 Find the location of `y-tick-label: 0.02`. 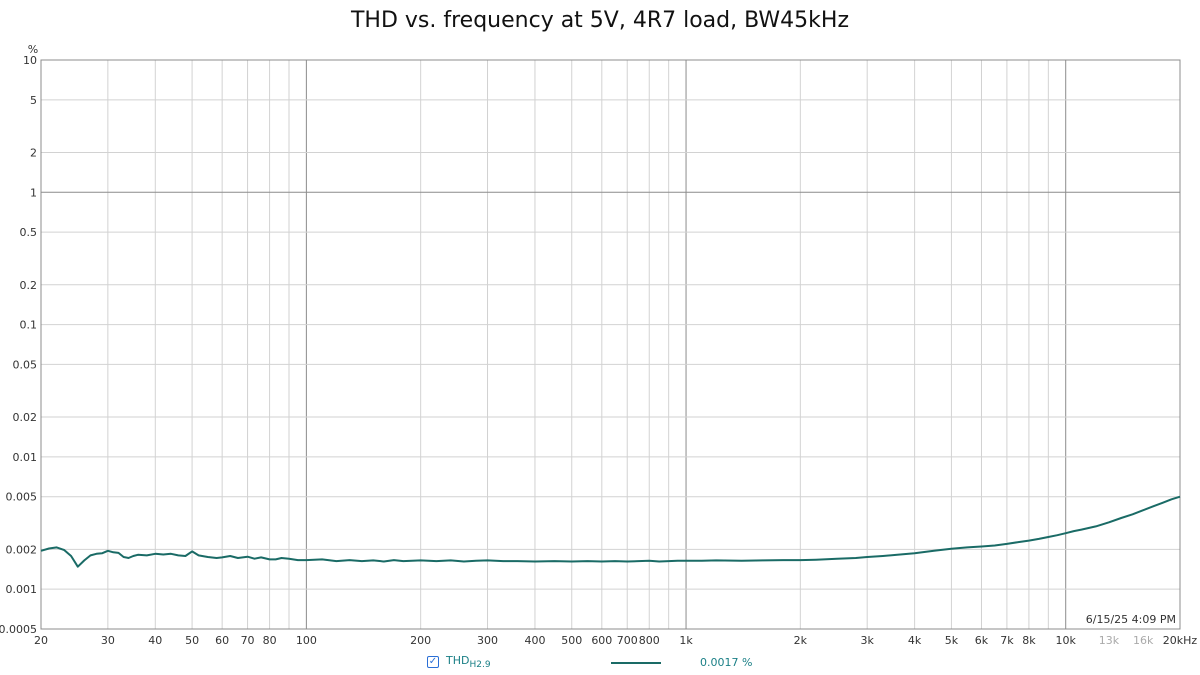

y-tick-label: 0.02 is located at coordinates (25, 417).